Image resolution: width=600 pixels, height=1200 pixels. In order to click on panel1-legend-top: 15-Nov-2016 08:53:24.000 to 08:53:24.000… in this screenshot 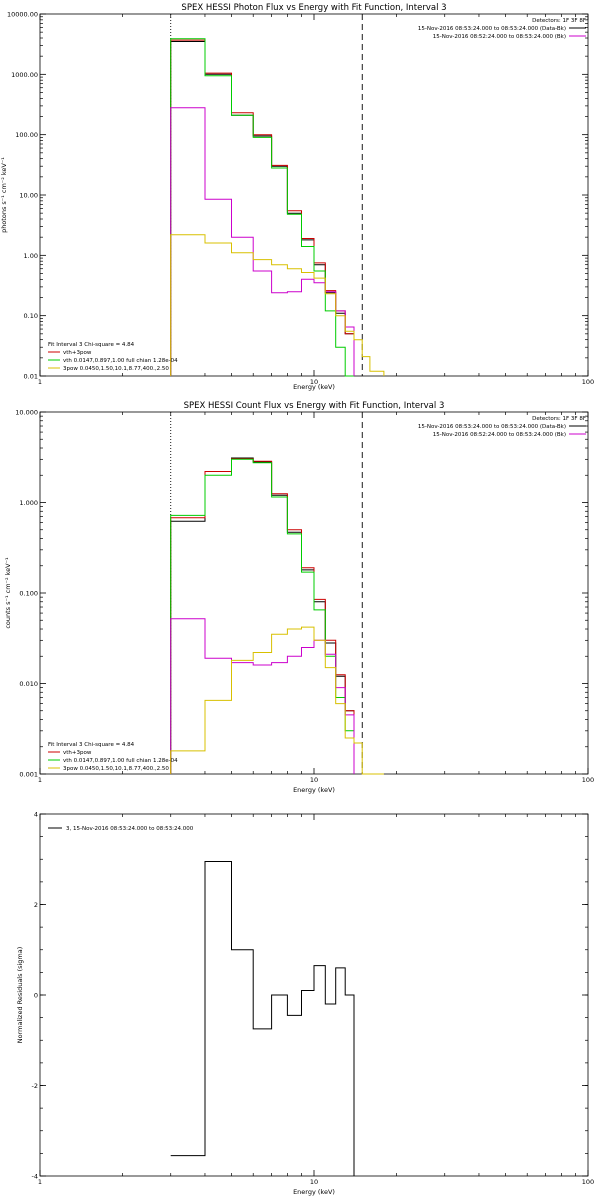, I will do `click(502, 33)`.